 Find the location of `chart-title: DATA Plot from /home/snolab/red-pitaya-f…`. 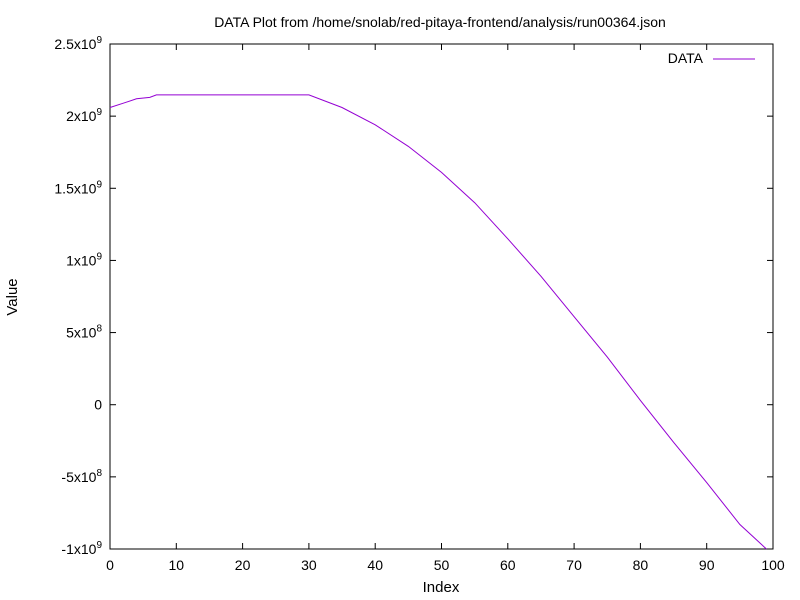

chart-title: DATA Plot from /home/snolab/red-pitaya-f… is located at coordinates (440, 22).